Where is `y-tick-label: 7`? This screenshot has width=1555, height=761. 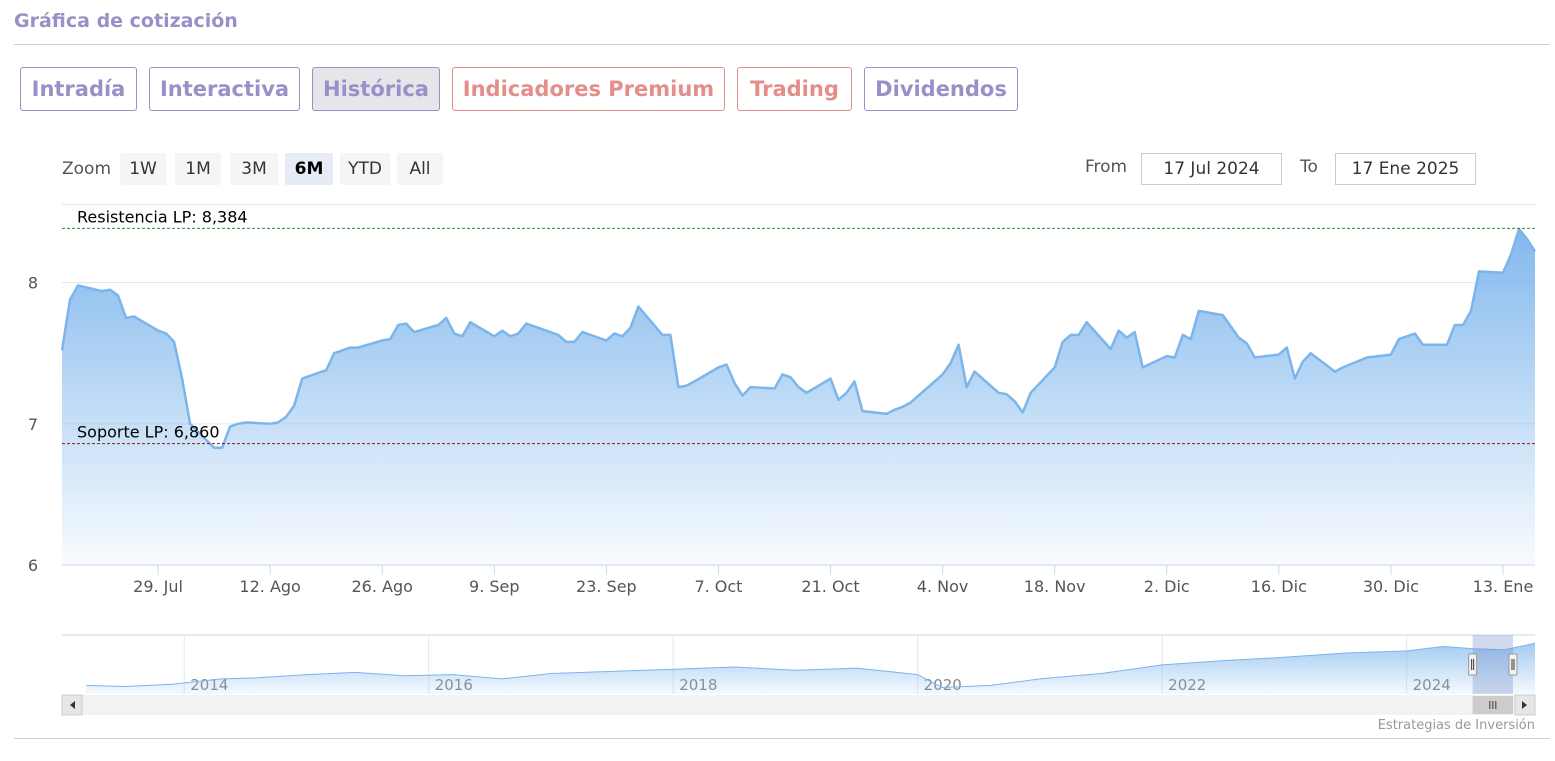 y-tick-label: 7 is located at coordinates (33, 424).